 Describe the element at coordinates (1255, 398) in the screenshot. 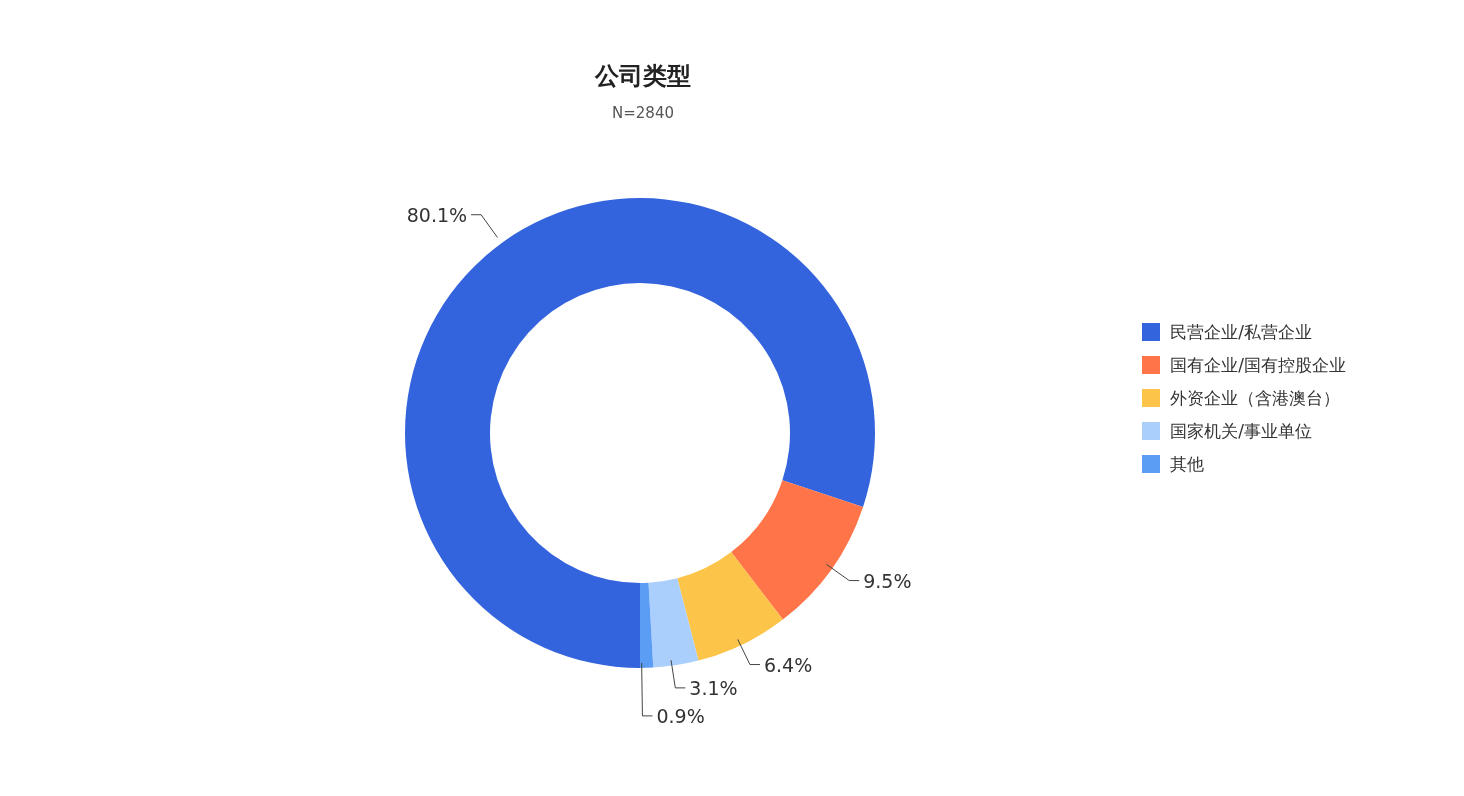

I see `legend-label: 外资企业（含港澳台）` at that location.